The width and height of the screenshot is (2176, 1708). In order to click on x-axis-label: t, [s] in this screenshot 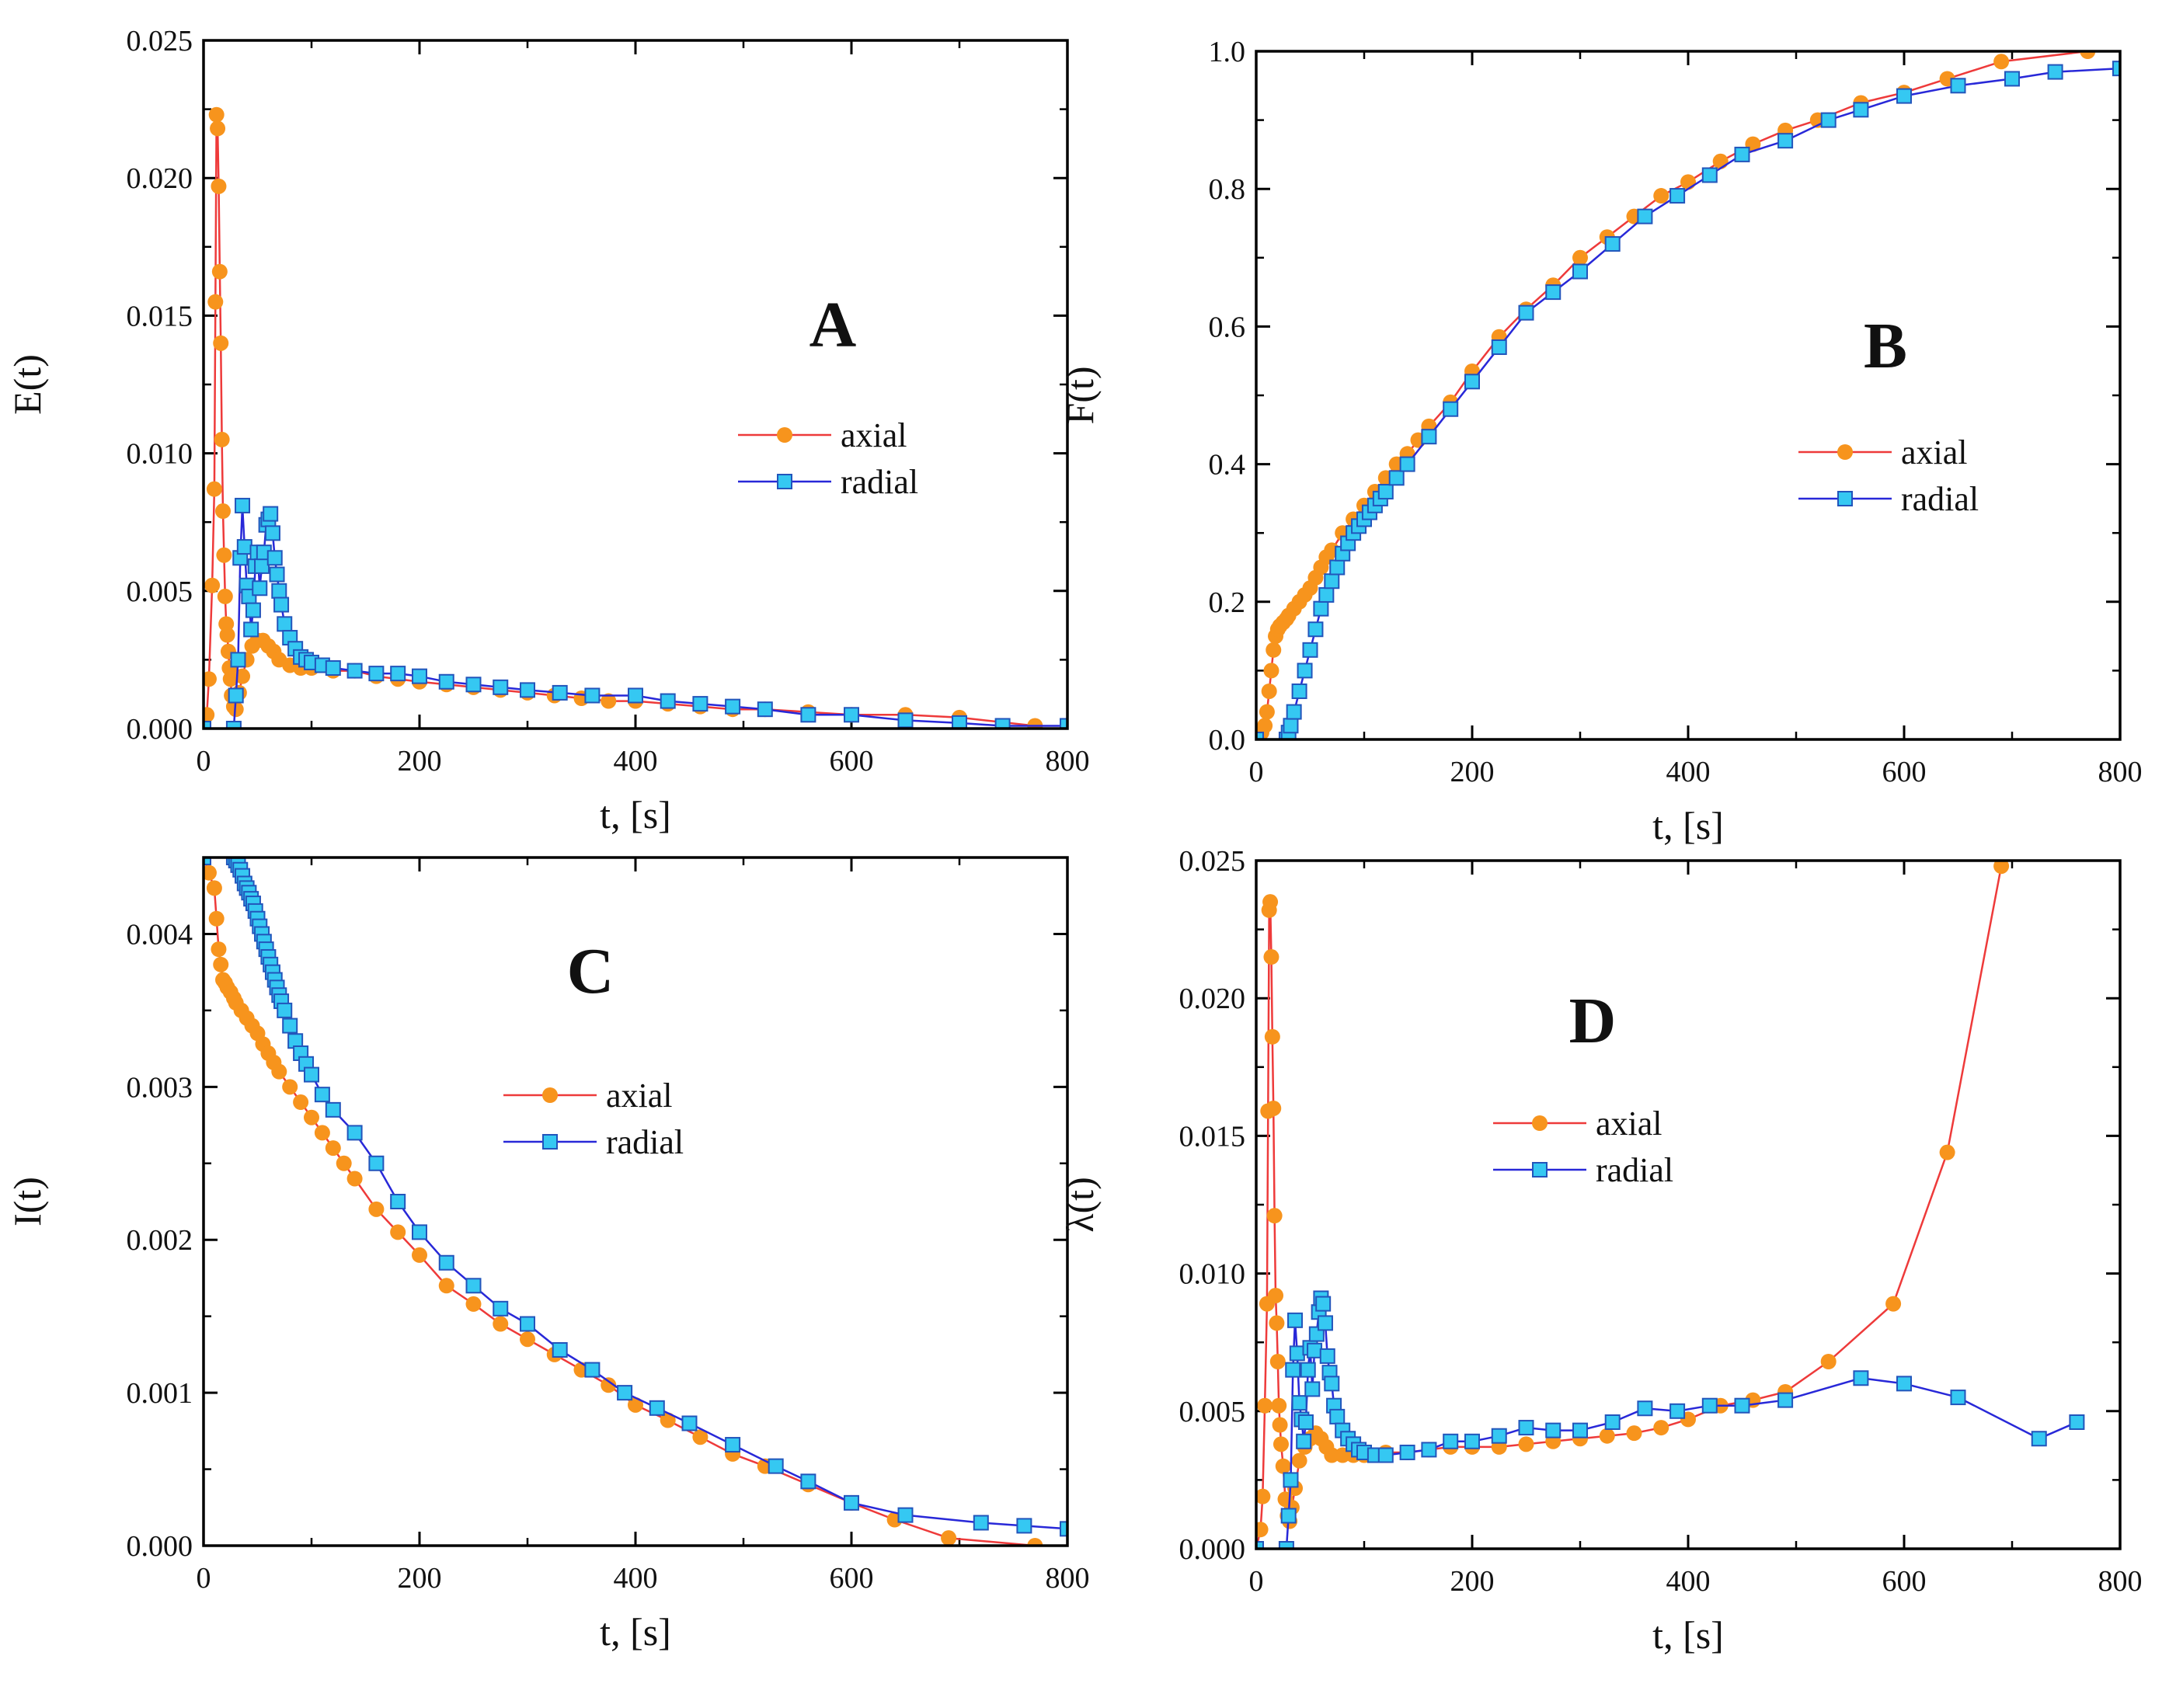, I will do `click(1688, 825)`.